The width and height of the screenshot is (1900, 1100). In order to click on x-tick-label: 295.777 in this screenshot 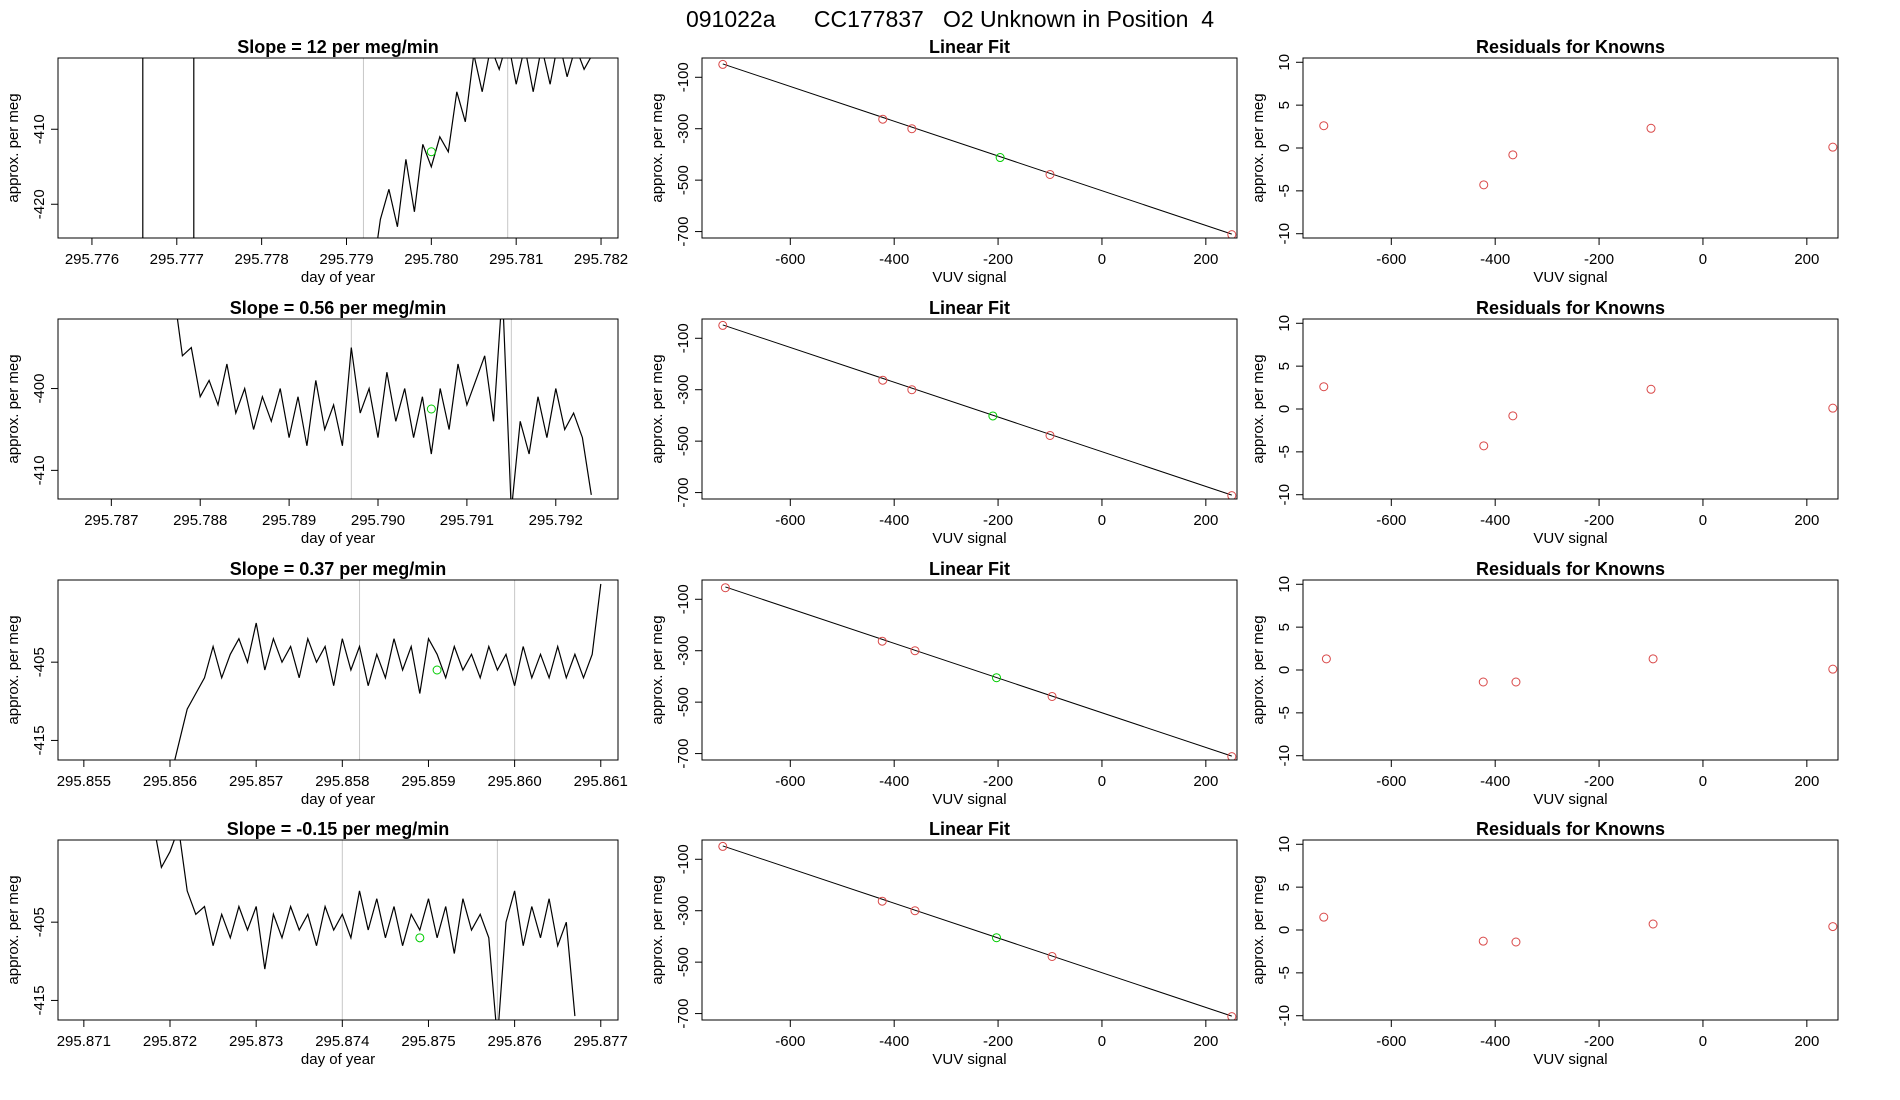, I will do `click(177, 259)`.